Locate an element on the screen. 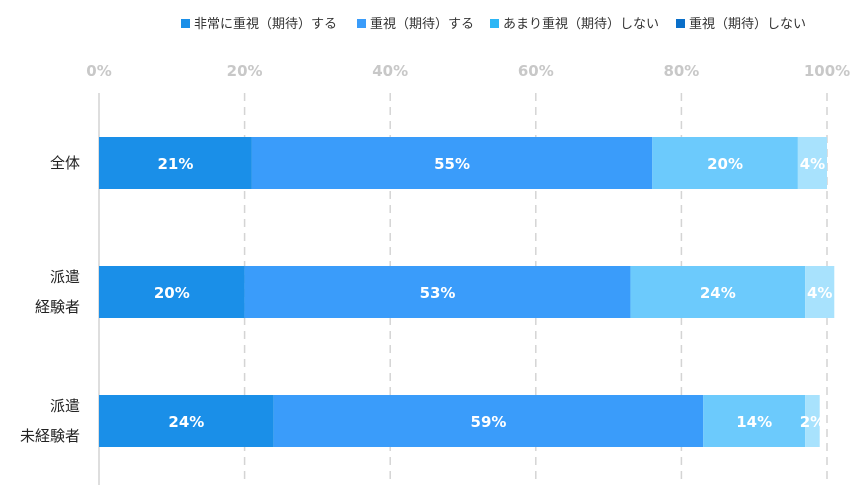 The height and width of the screenshot is (492, 860). data-label-1-3: 4% is located at coordinates (819, 293).